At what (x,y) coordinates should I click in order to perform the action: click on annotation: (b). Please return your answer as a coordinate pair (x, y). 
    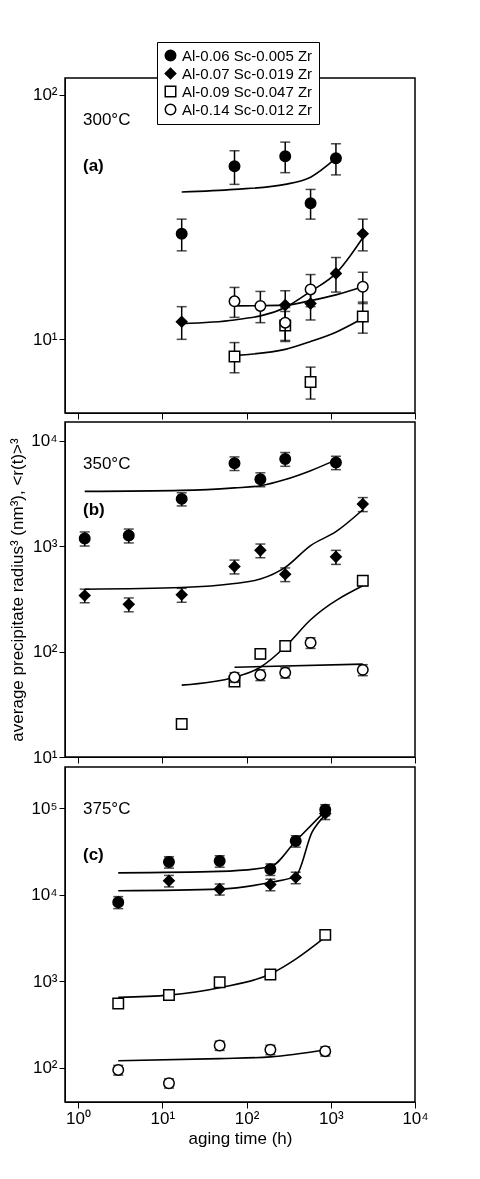
    Looking at the image, I should click on (94, 509).